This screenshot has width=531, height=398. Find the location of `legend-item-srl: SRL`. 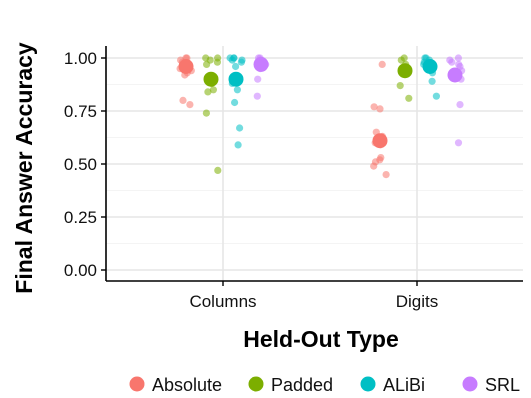

legend-item-srl: SRL is located at coordinates (491, 385).